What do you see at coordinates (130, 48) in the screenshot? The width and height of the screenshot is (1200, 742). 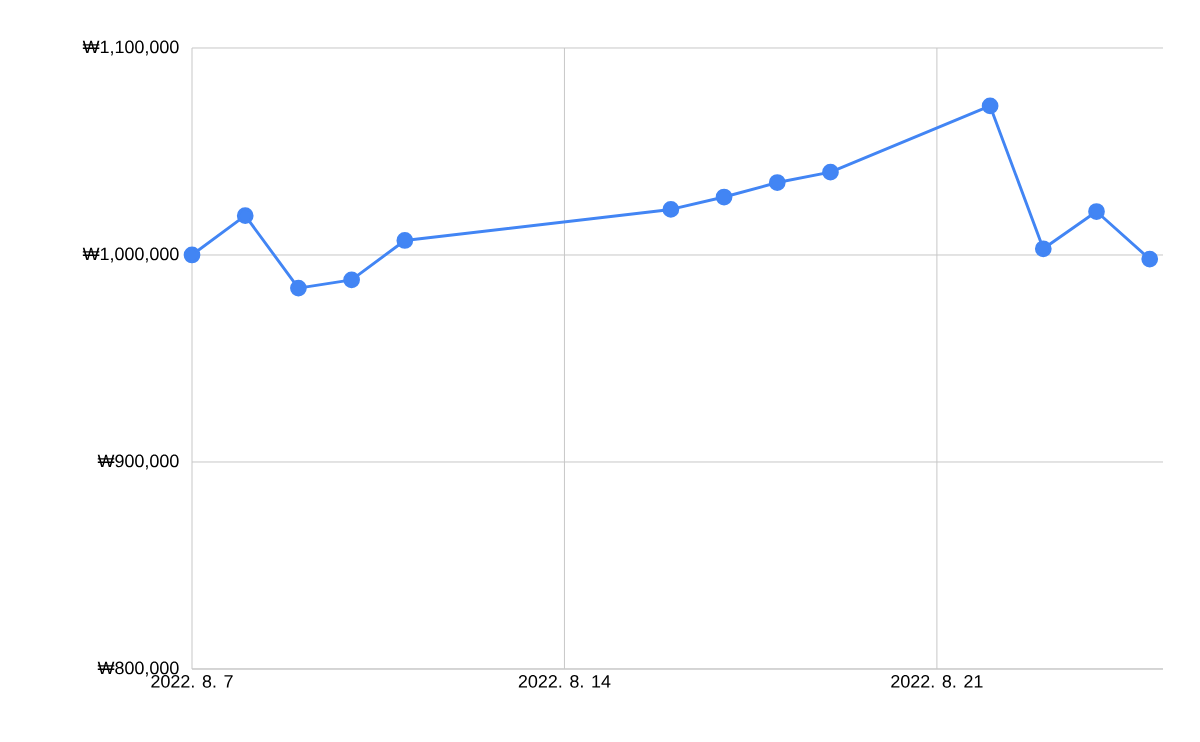 I see `y-tick-label: ₩1,100,000` at bounding box center [130, 48].